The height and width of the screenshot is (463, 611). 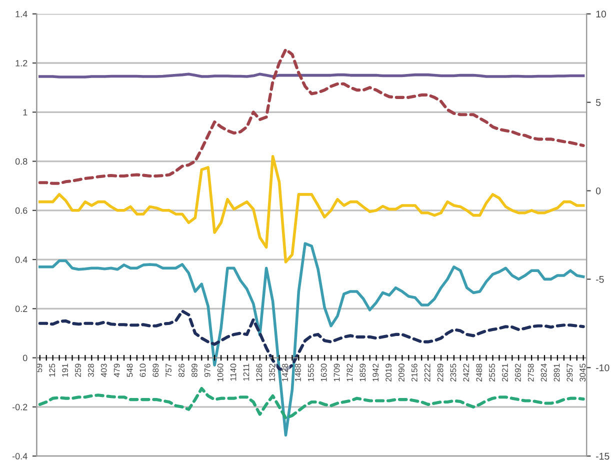 I want to click on x-tick-label: 2621, so click(x=505, y=373).